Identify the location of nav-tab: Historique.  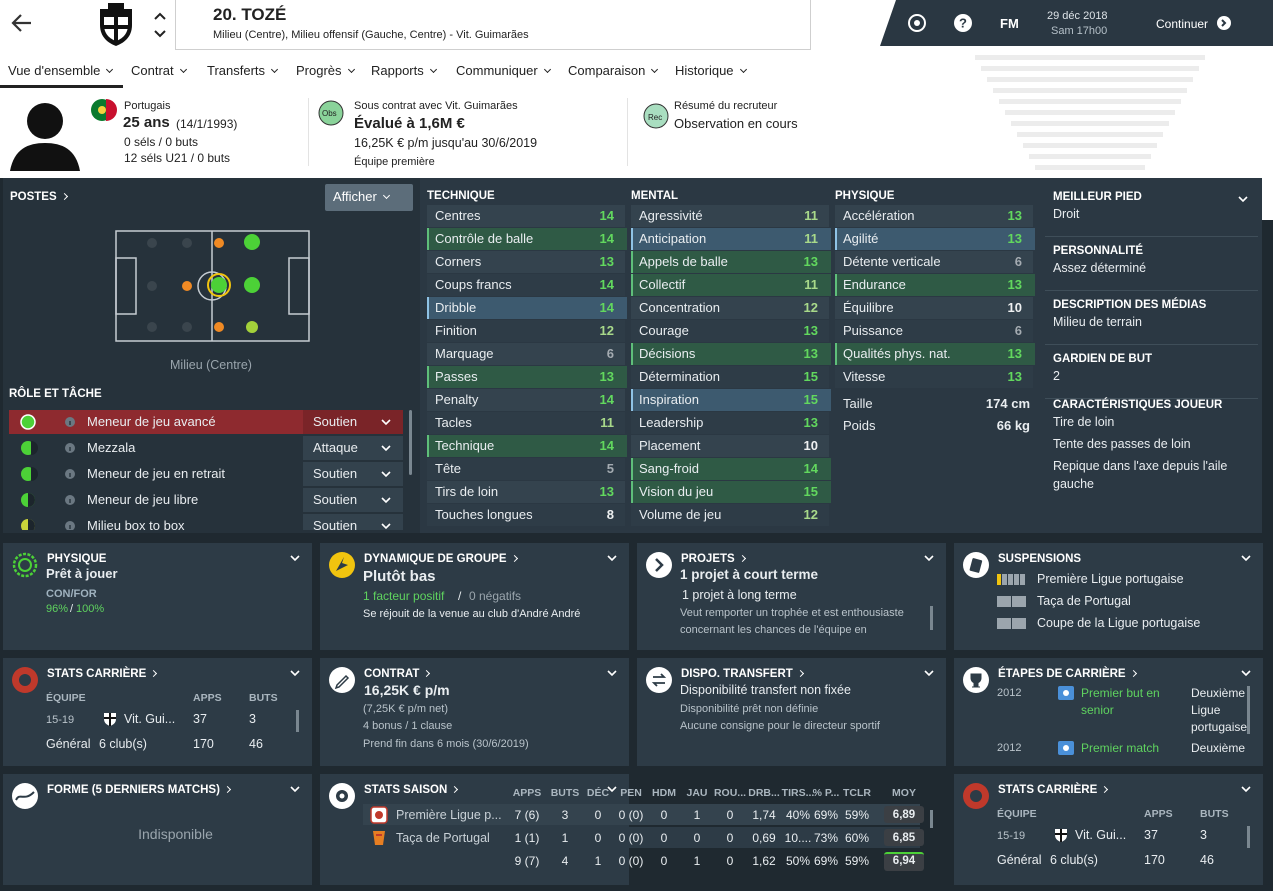
(710, 71).